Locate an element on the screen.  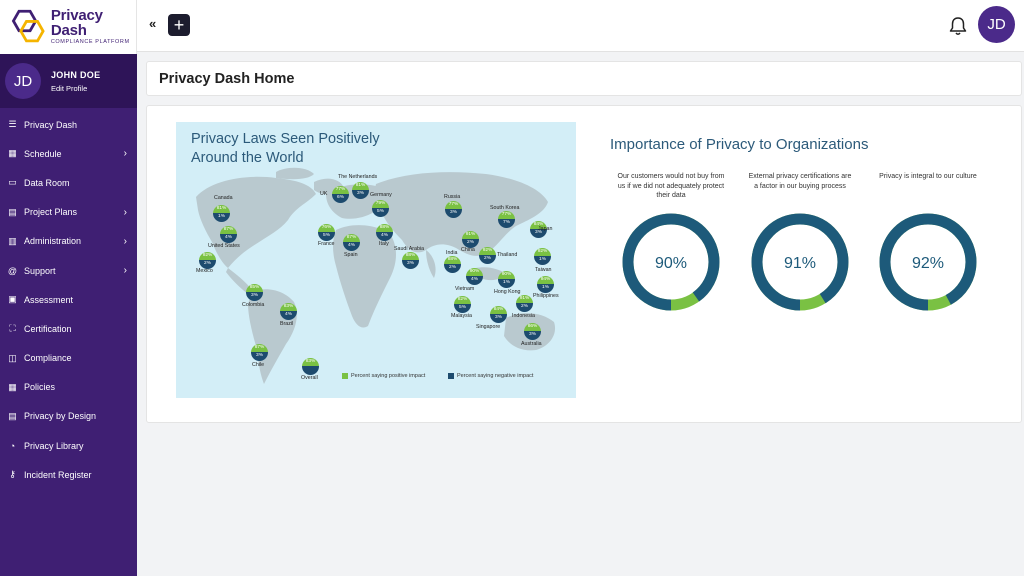
map-pin-south-korea: 77% 7% is located at coordinates (506, 219).